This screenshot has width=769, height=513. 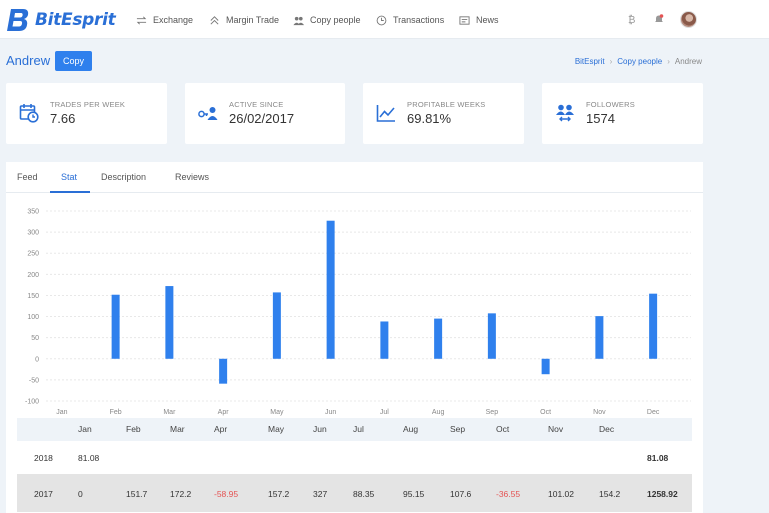 I want to click on nav-exchange: Exchange, so click(x=164, y=20).